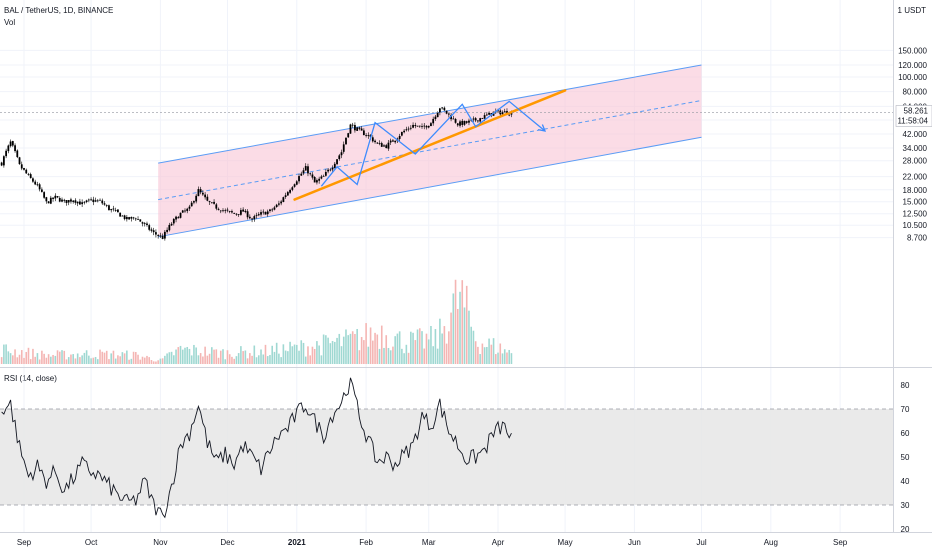 The width and height of the screenshot is (932, 550). What do you see at coordinates (297, 542) in the screenshot?
I see `time-tick-label: 2021` at bounding box center [297, 542].